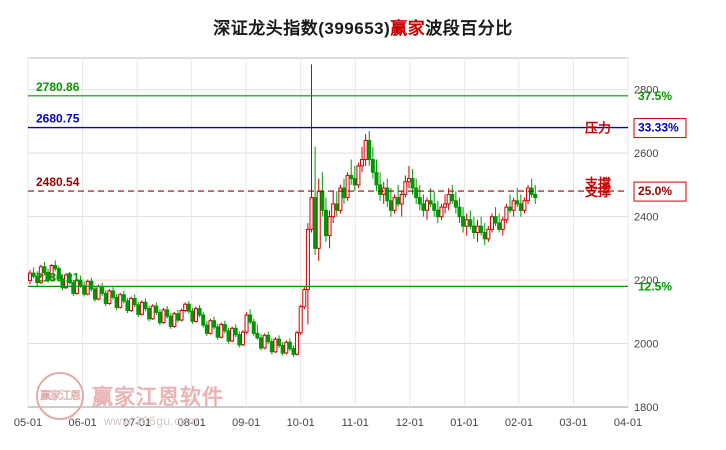  What do you see at coordinates (646, 91) in the screenshot?
I see `y-axis-tick-label: 2800` at bounding box center [646, 91].